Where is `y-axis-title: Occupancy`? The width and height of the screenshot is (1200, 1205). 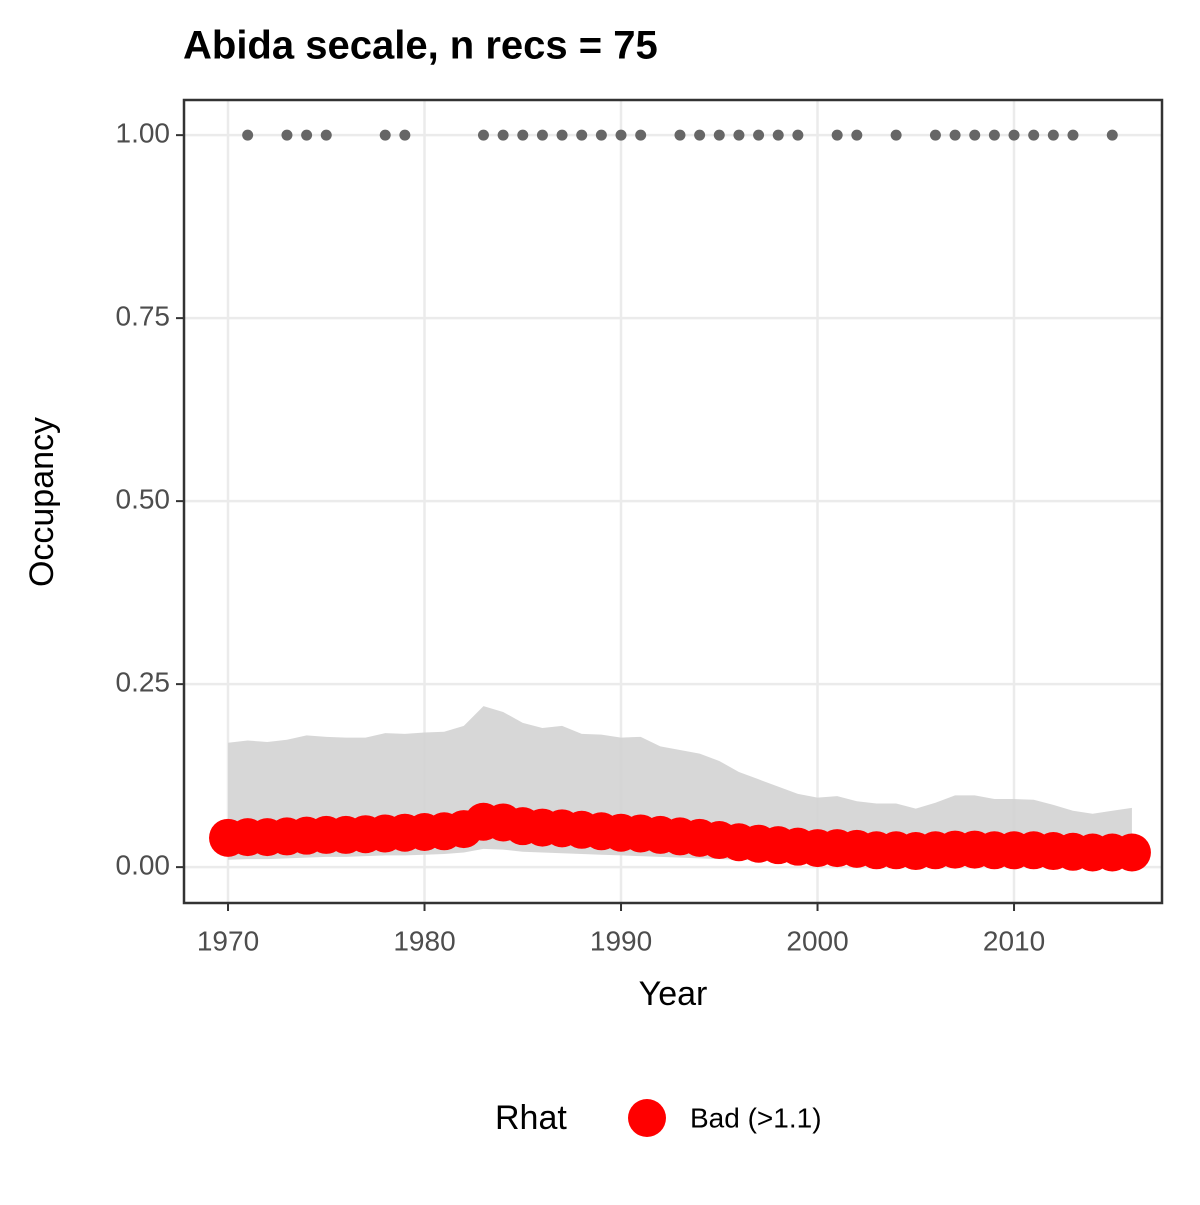 y-axis-title: Occupancy is located at coordinates (42, 502).